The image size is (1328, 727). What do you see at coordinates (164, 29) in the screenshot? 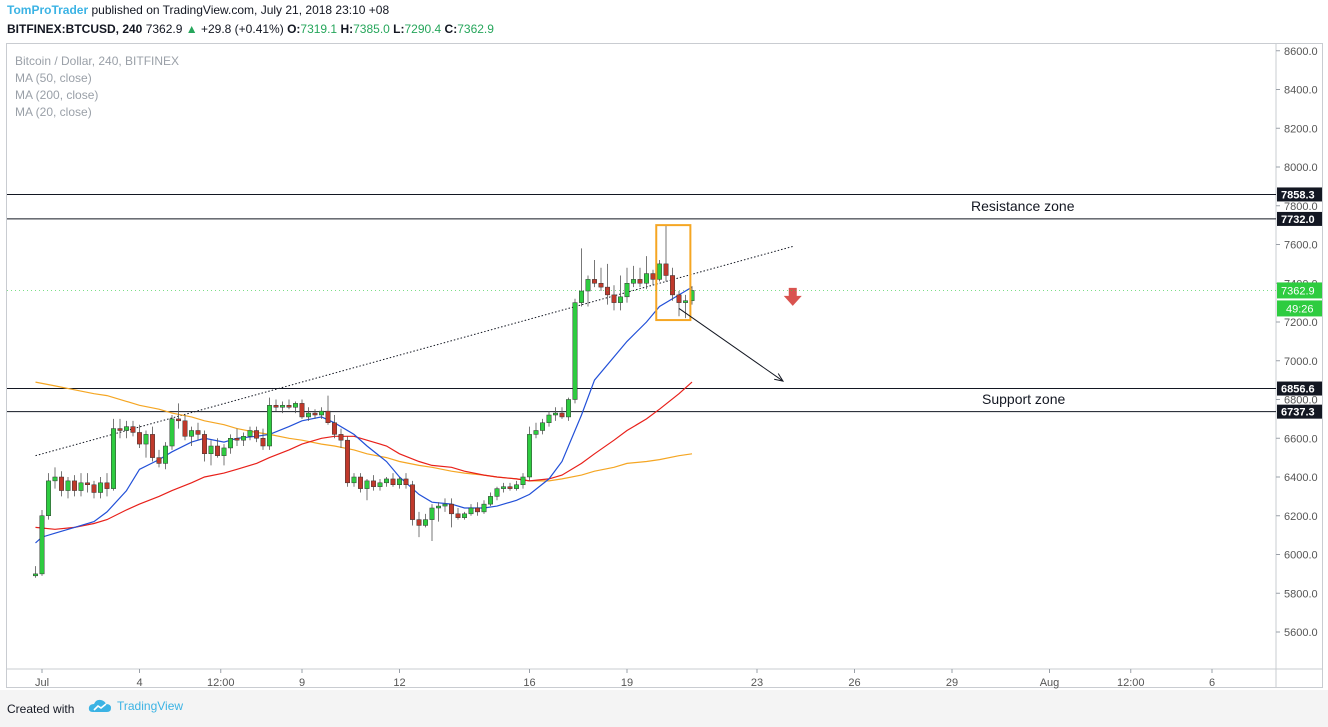
I see `last-price: 7362.9` at bounding box center [164, 29].